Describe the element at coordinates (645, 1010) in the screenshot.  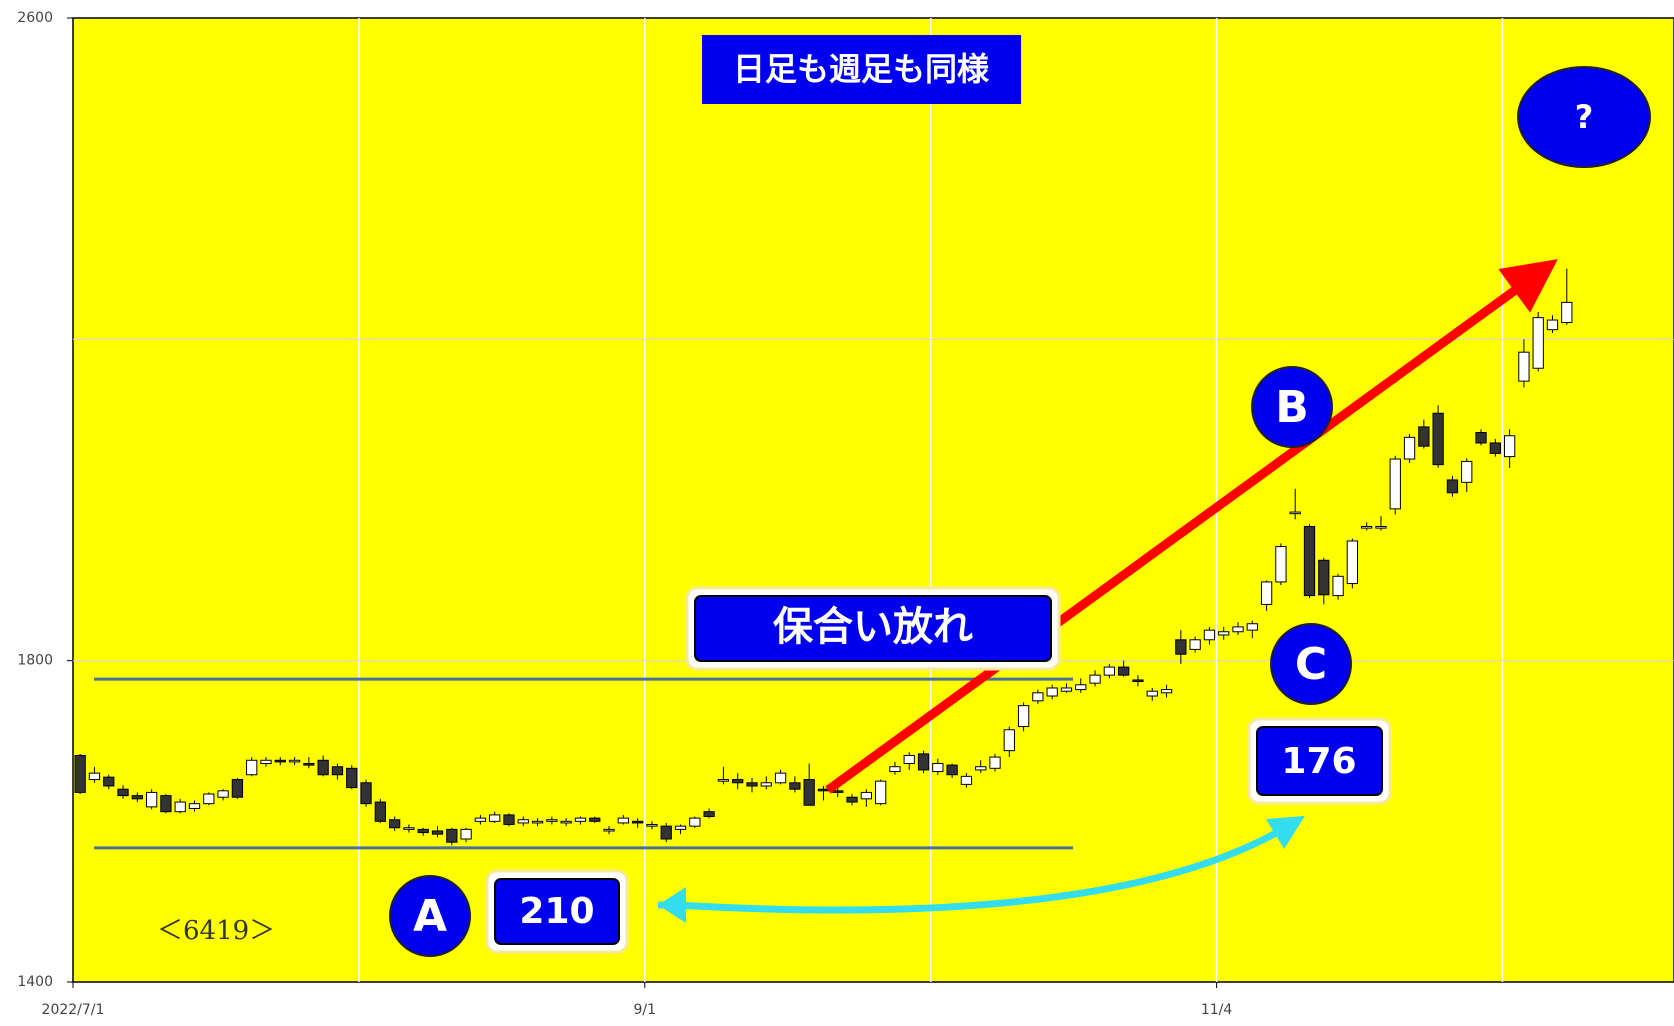
I see `x-tick-label: 9/1` at that location.